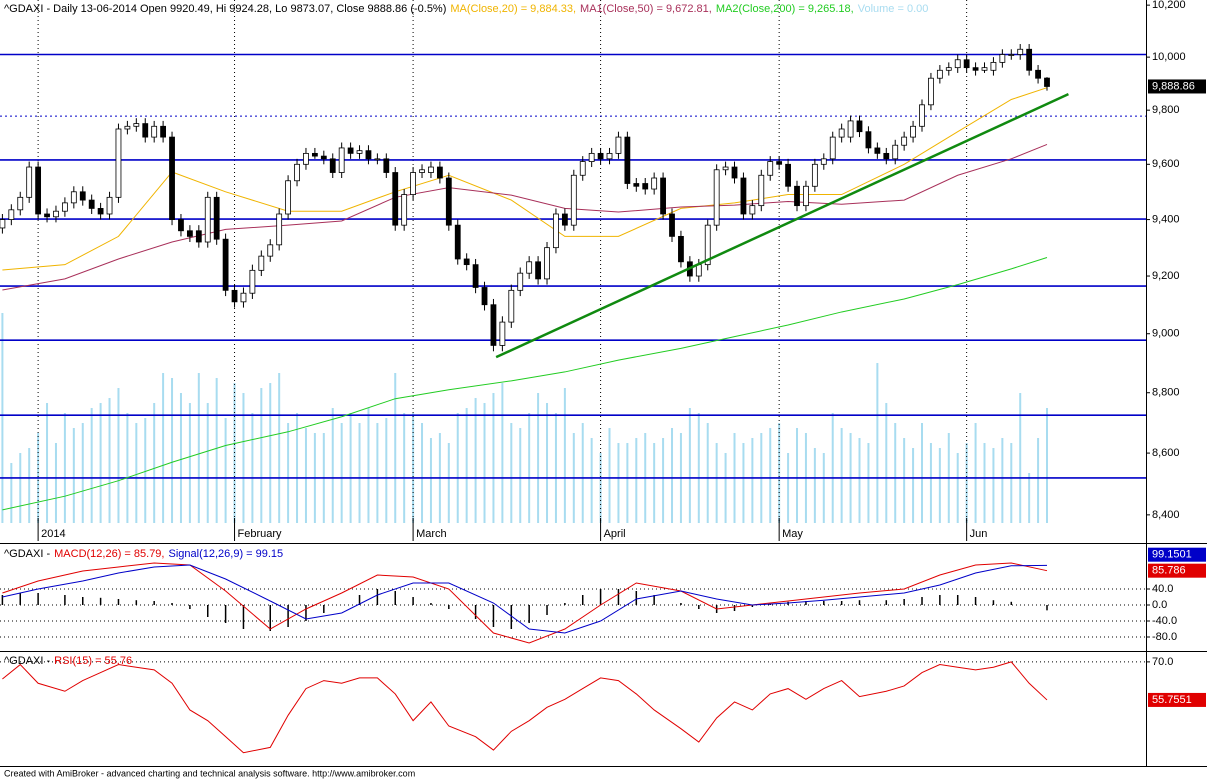 The width and height of the screenshot is (1207, 781). Describe the element at coordinates (260, 534) in the screenshot. I see `x-tick-label: February` at that location.